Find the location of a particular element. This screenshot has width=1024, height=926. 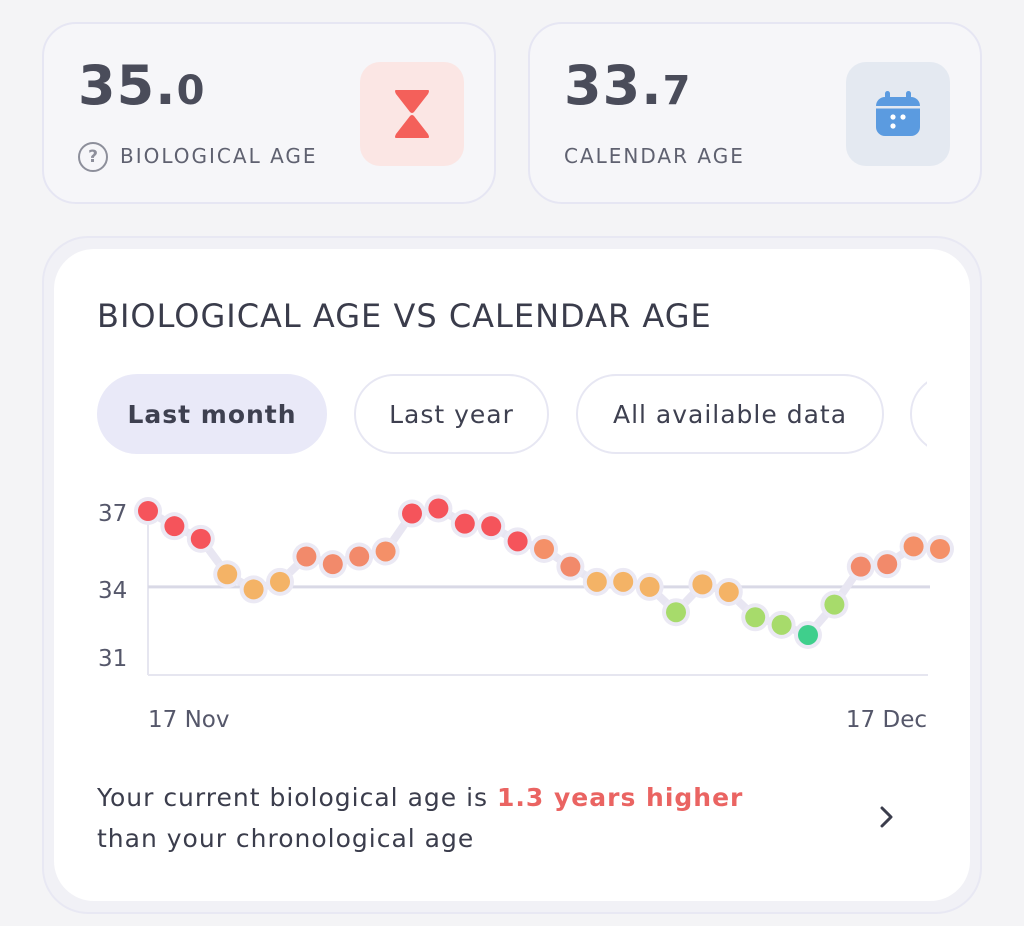

calendar-age-card: 33.7 CALENDAR AGE is located at coordinates (755, 113).